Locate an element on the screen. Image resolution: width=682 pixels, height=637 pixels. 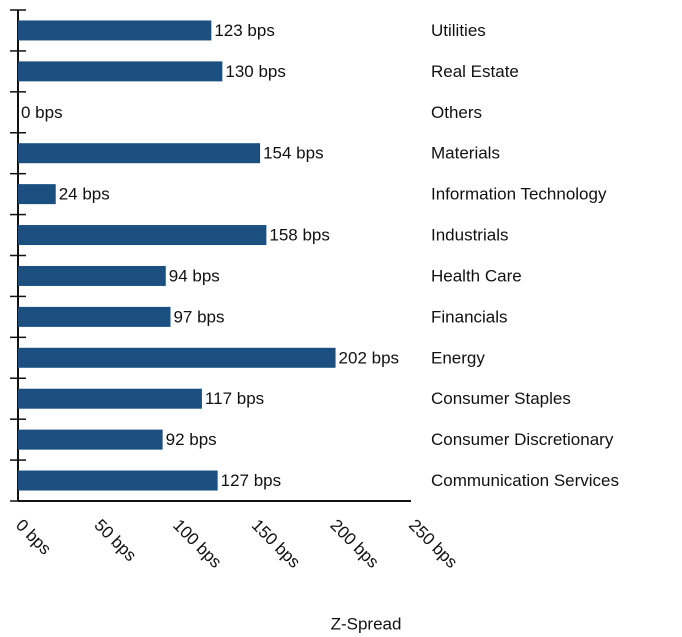
category-label: Financials is located at coordinates (469, 316).